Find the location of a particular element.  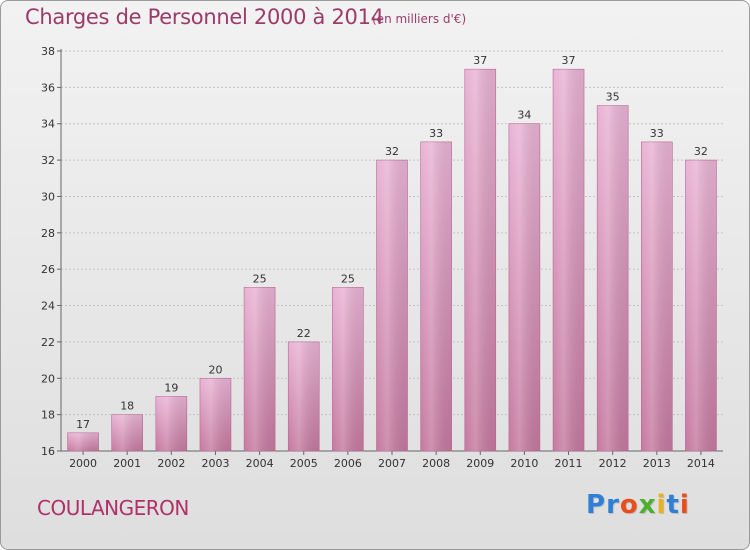

y-tick-labels: 16 18 20 22 24 26 28 30 32 34 36 38 is located at coordinates (48, 251).